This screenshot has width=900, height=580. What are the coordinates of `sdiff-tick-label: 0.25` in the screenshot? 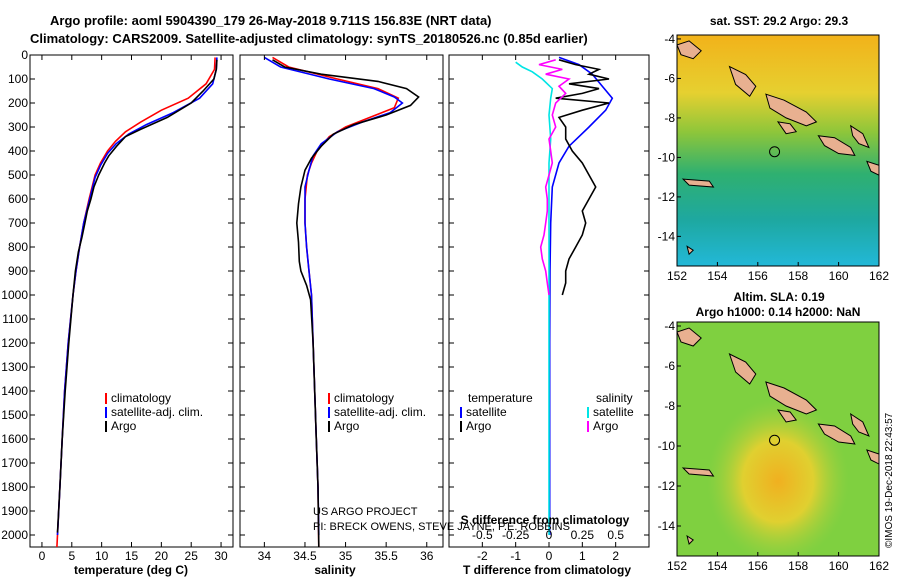 It's located at (583, 535).